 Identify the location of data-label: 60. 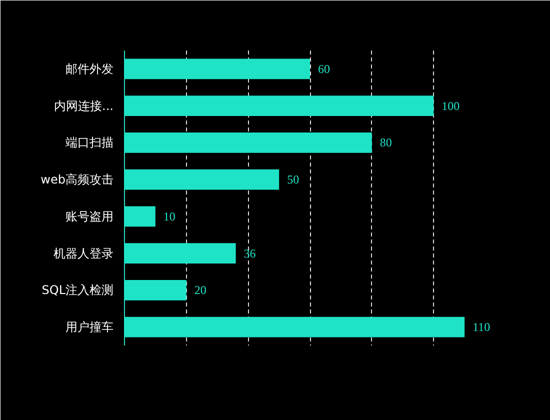
(324, 69).